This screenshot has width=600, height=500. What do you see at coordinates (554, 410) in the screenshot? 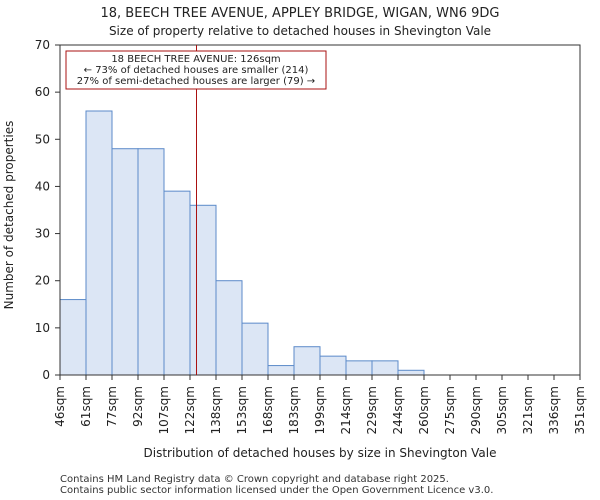
I see `x-tick-label-336sqm: 336sqm` at bounding box center [554, 410].